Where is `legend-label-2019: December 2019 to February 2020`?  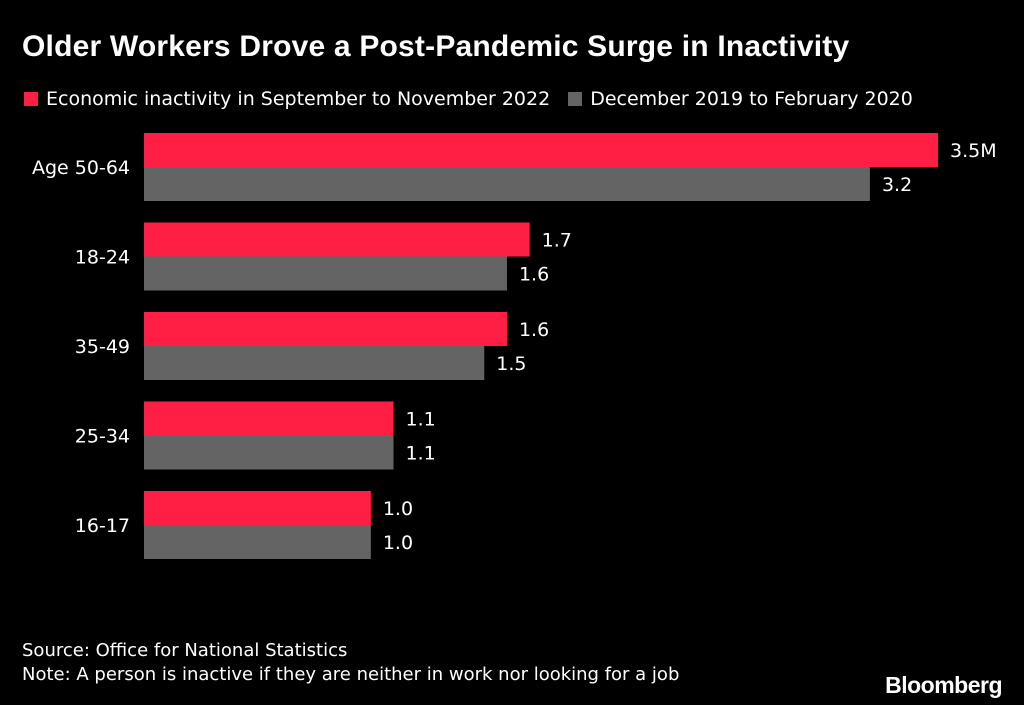
legend-label-2019: December 2019 to February 2020 is located at coordinates (751, 99).